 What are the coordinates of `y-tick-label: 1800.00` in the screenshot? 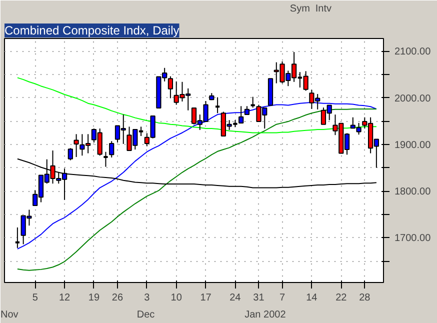 It's located at (413, 192).